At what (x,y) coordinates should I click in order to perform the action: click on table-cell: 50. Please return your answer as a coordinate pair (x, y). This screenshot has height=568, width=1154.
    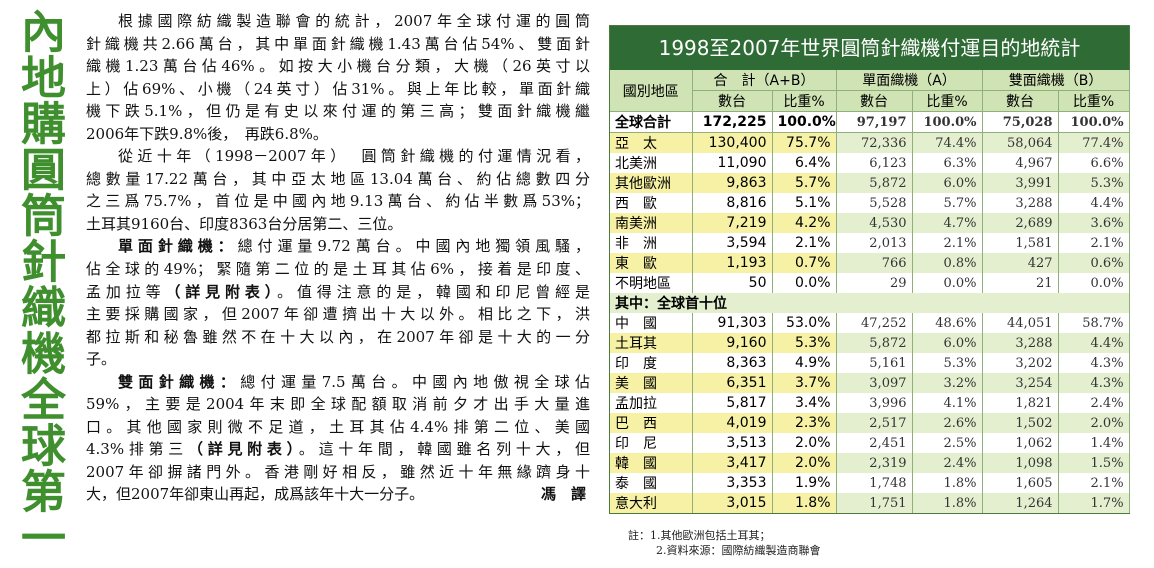
    Looking at the image, I should click on (732, 283).